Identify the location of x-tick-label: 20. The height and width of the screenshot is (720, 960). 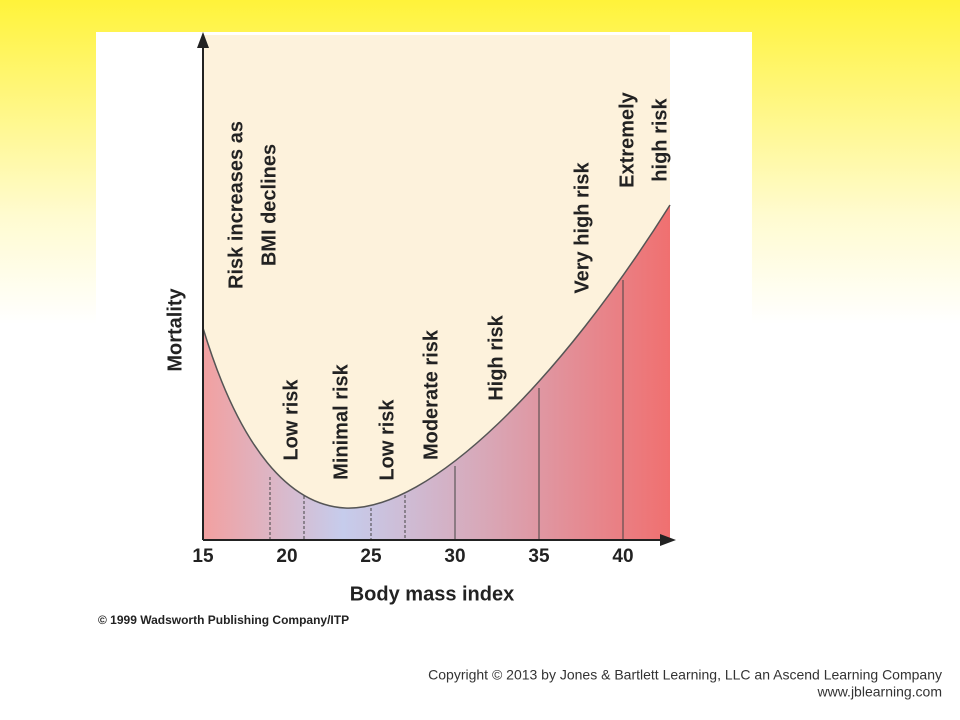
(286, 556).